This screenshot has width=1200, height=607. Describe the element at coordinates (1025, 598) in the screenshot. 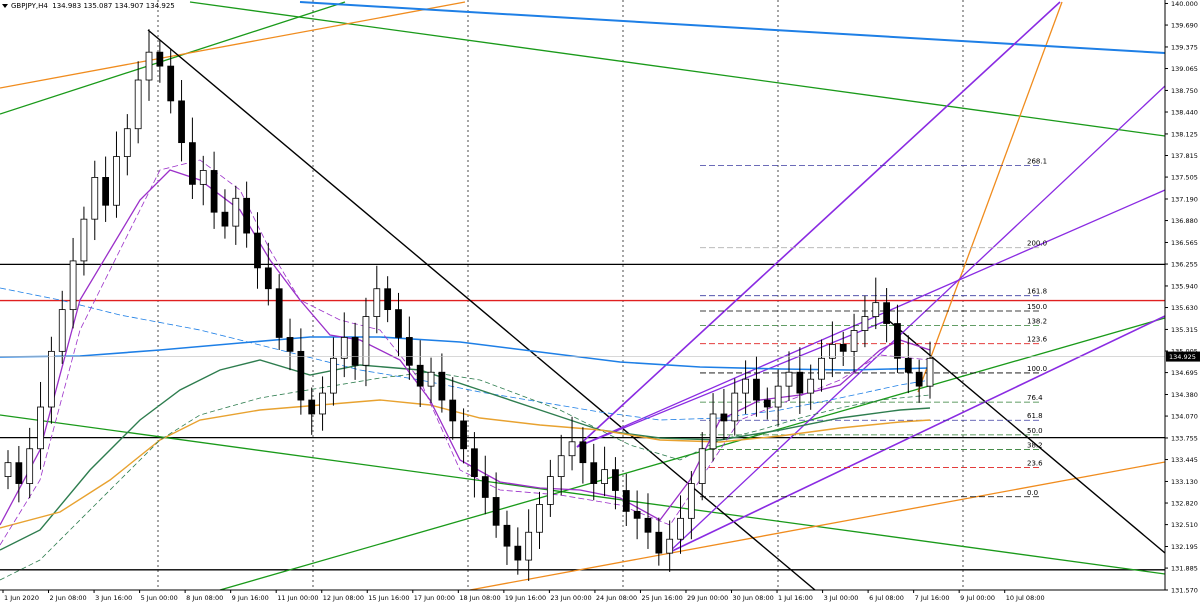

I see `time-tick-label: 10 Jul 08:00` at that location.